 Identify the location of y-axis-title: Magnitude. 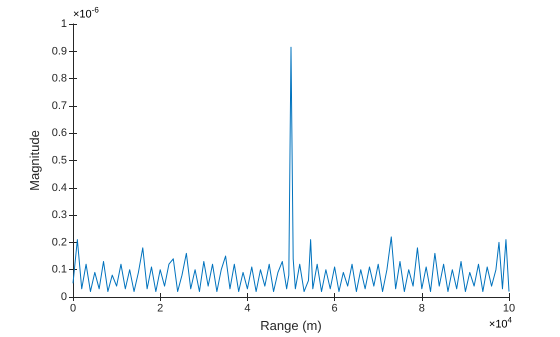
(34, 160).